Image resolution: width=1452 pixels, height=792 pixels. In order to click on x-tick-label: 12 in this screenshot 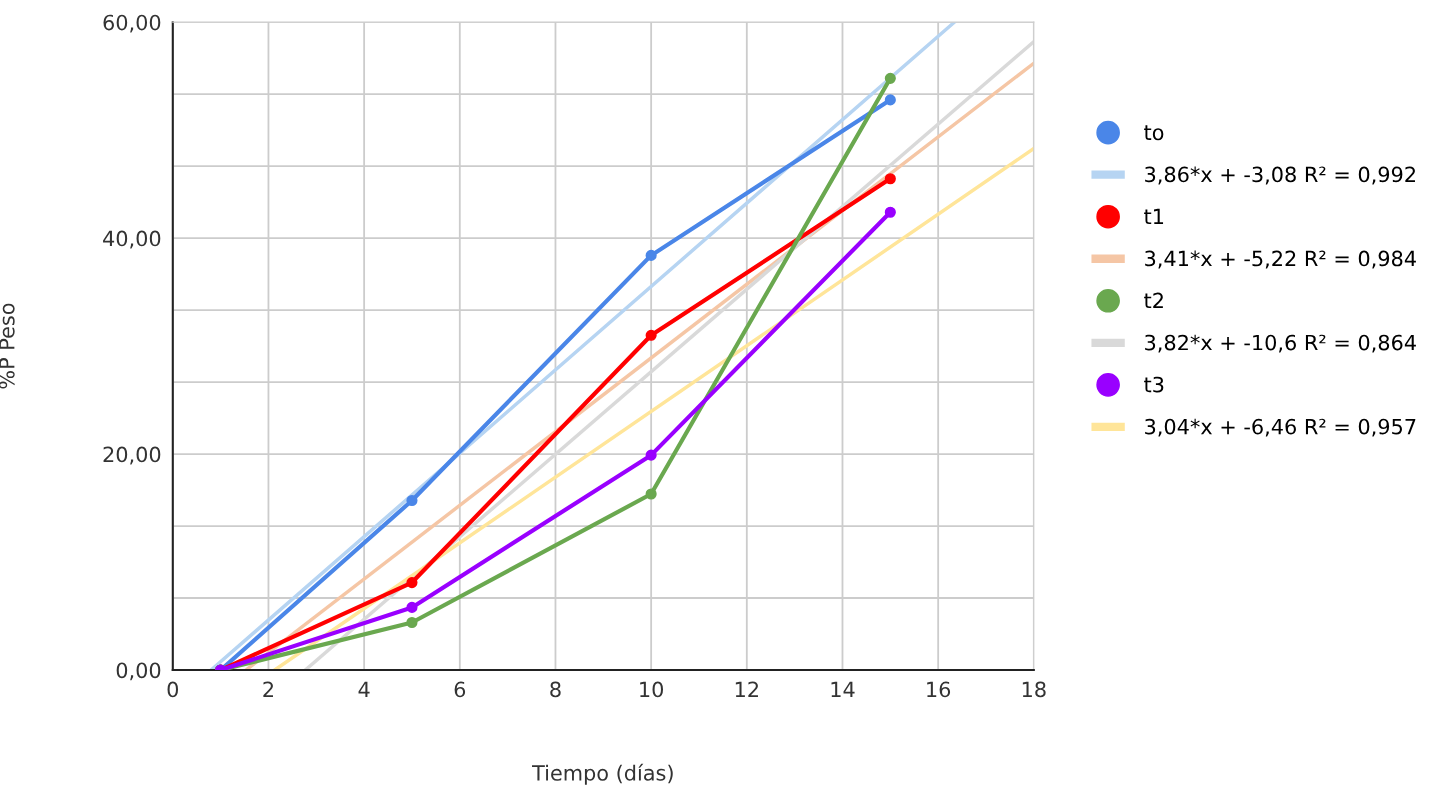, I will do `click(746, 689)`.